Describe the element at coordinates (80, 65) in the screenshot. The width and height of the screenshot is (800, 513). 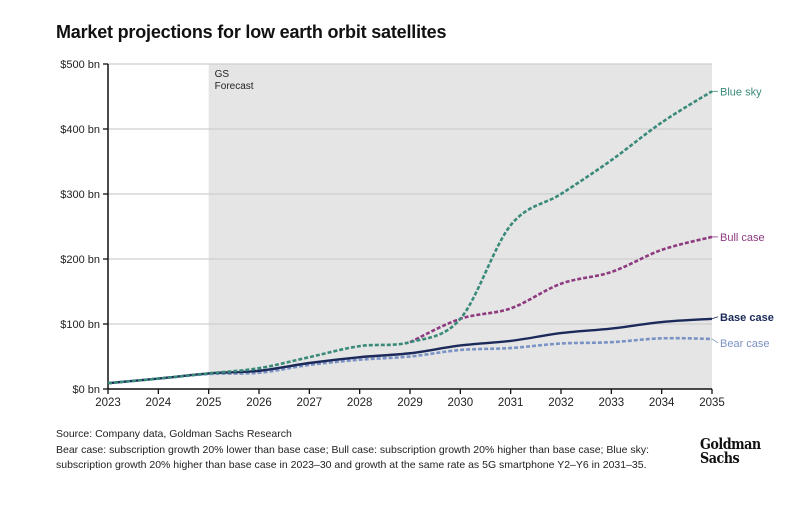
I see `y-tick-label: $500 bn` at that location.